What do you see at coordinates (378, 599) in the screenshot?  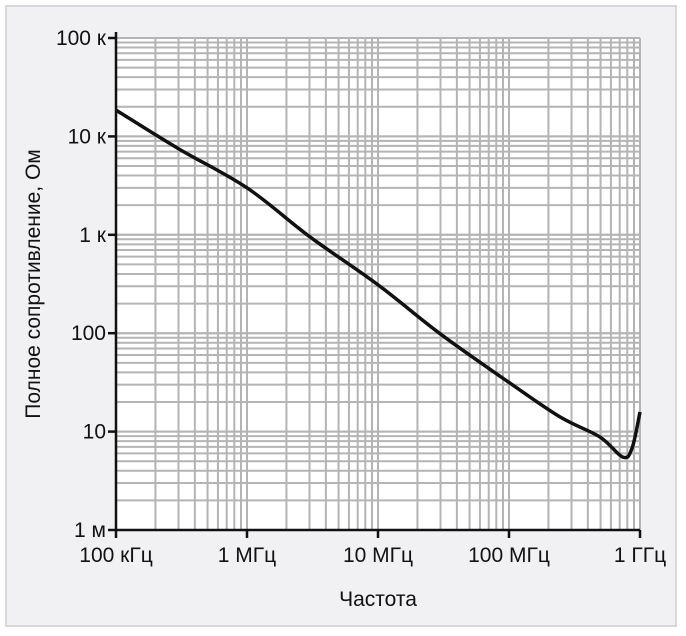 I see `x-axis-label: Частота` at bounding box center [378, 599].